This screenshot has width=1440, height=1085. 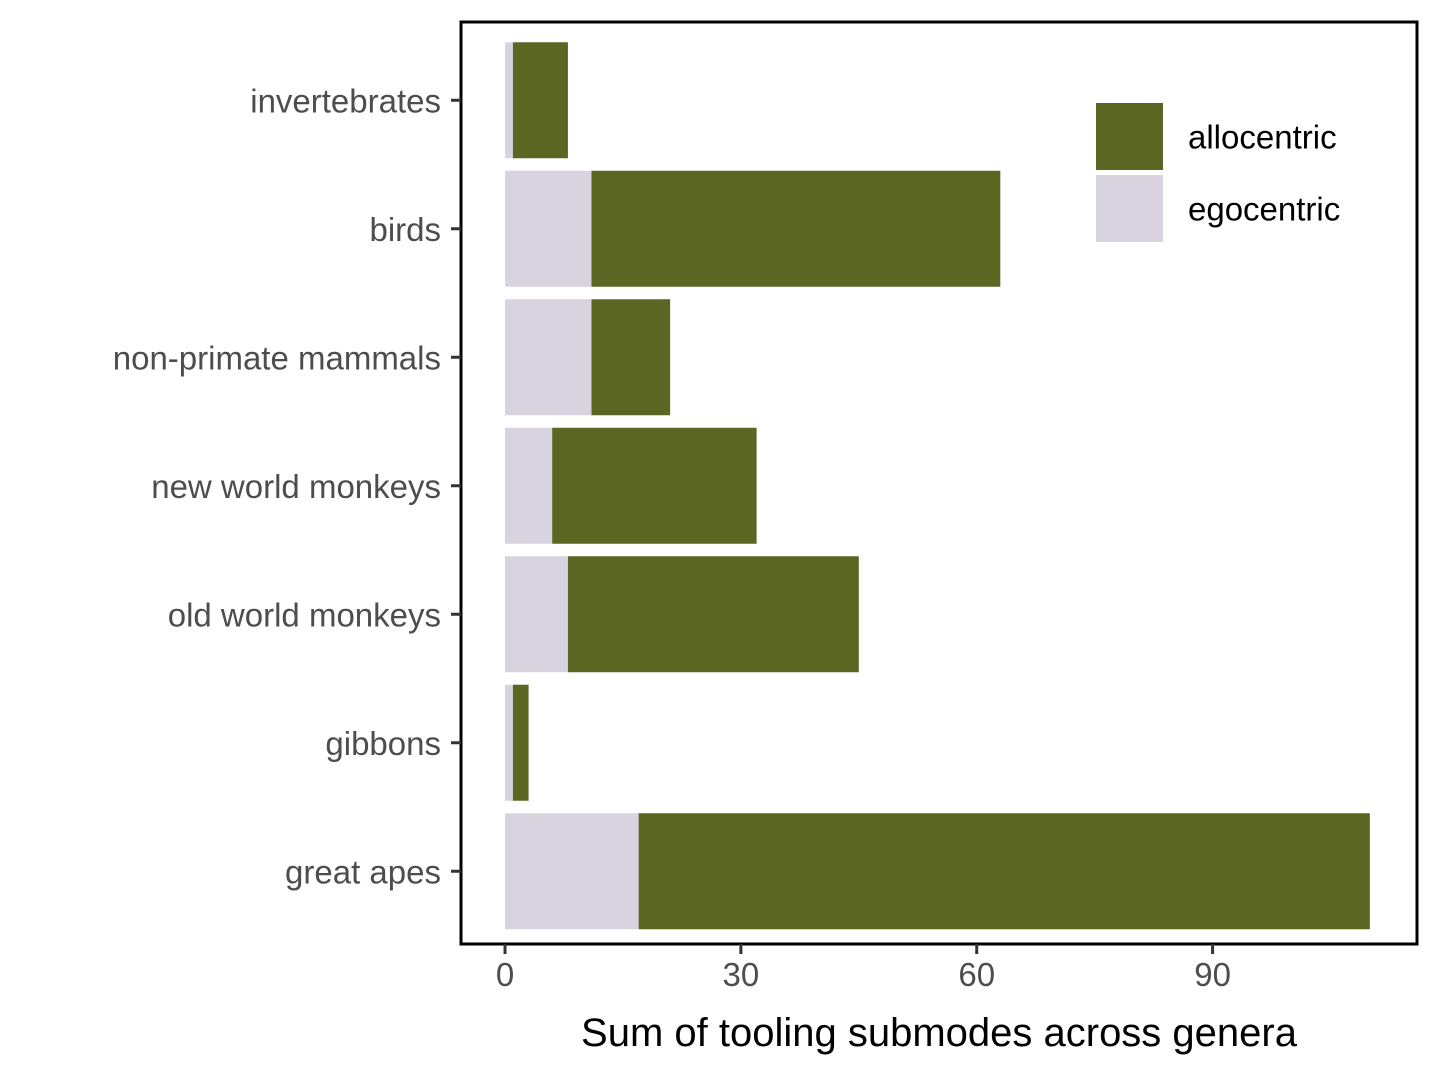 I want to click on y-tick-label: gibbons, so click(x=383, y=743).